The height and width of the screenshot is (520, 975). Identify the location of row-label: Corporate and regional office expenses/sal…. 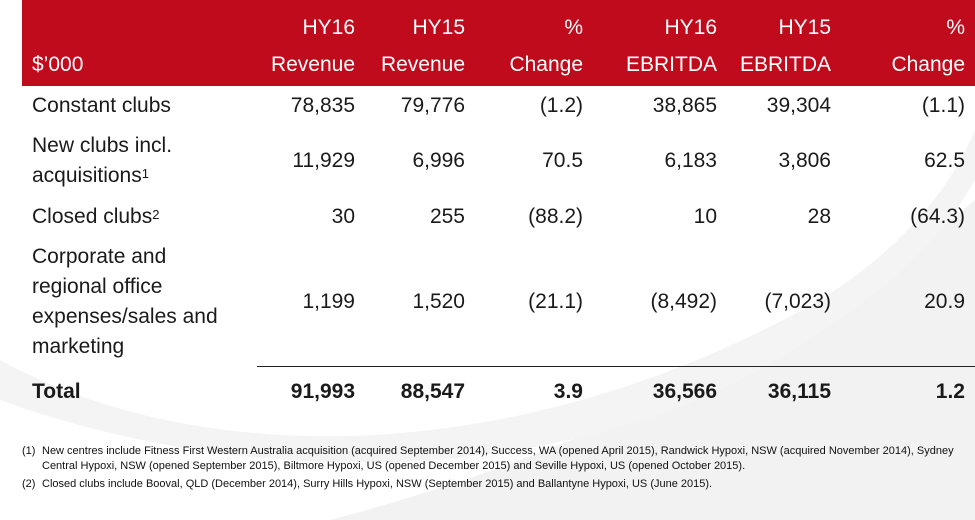
(139, 302).